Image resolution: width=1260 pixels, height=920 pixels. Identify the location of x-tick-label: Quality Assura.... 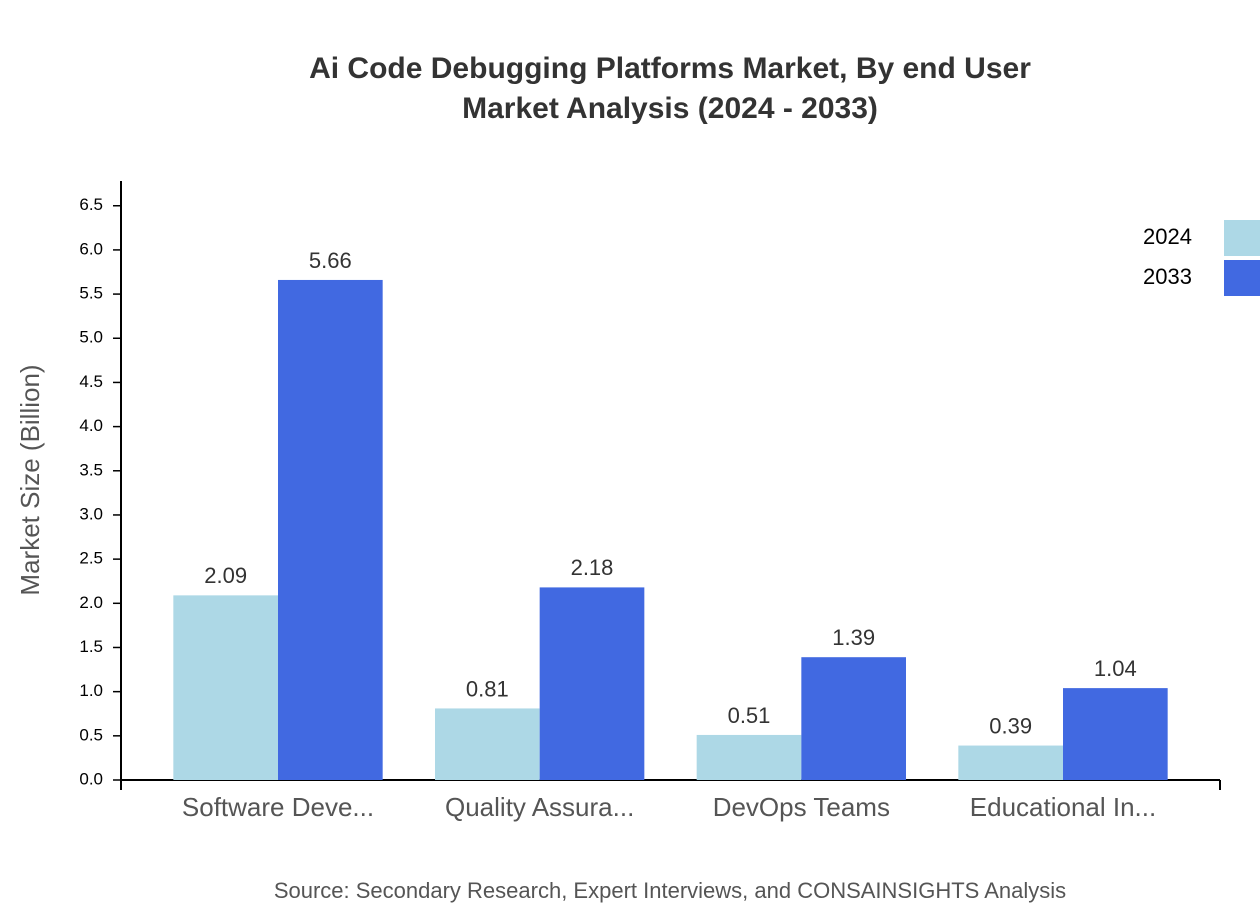
(539, 807).